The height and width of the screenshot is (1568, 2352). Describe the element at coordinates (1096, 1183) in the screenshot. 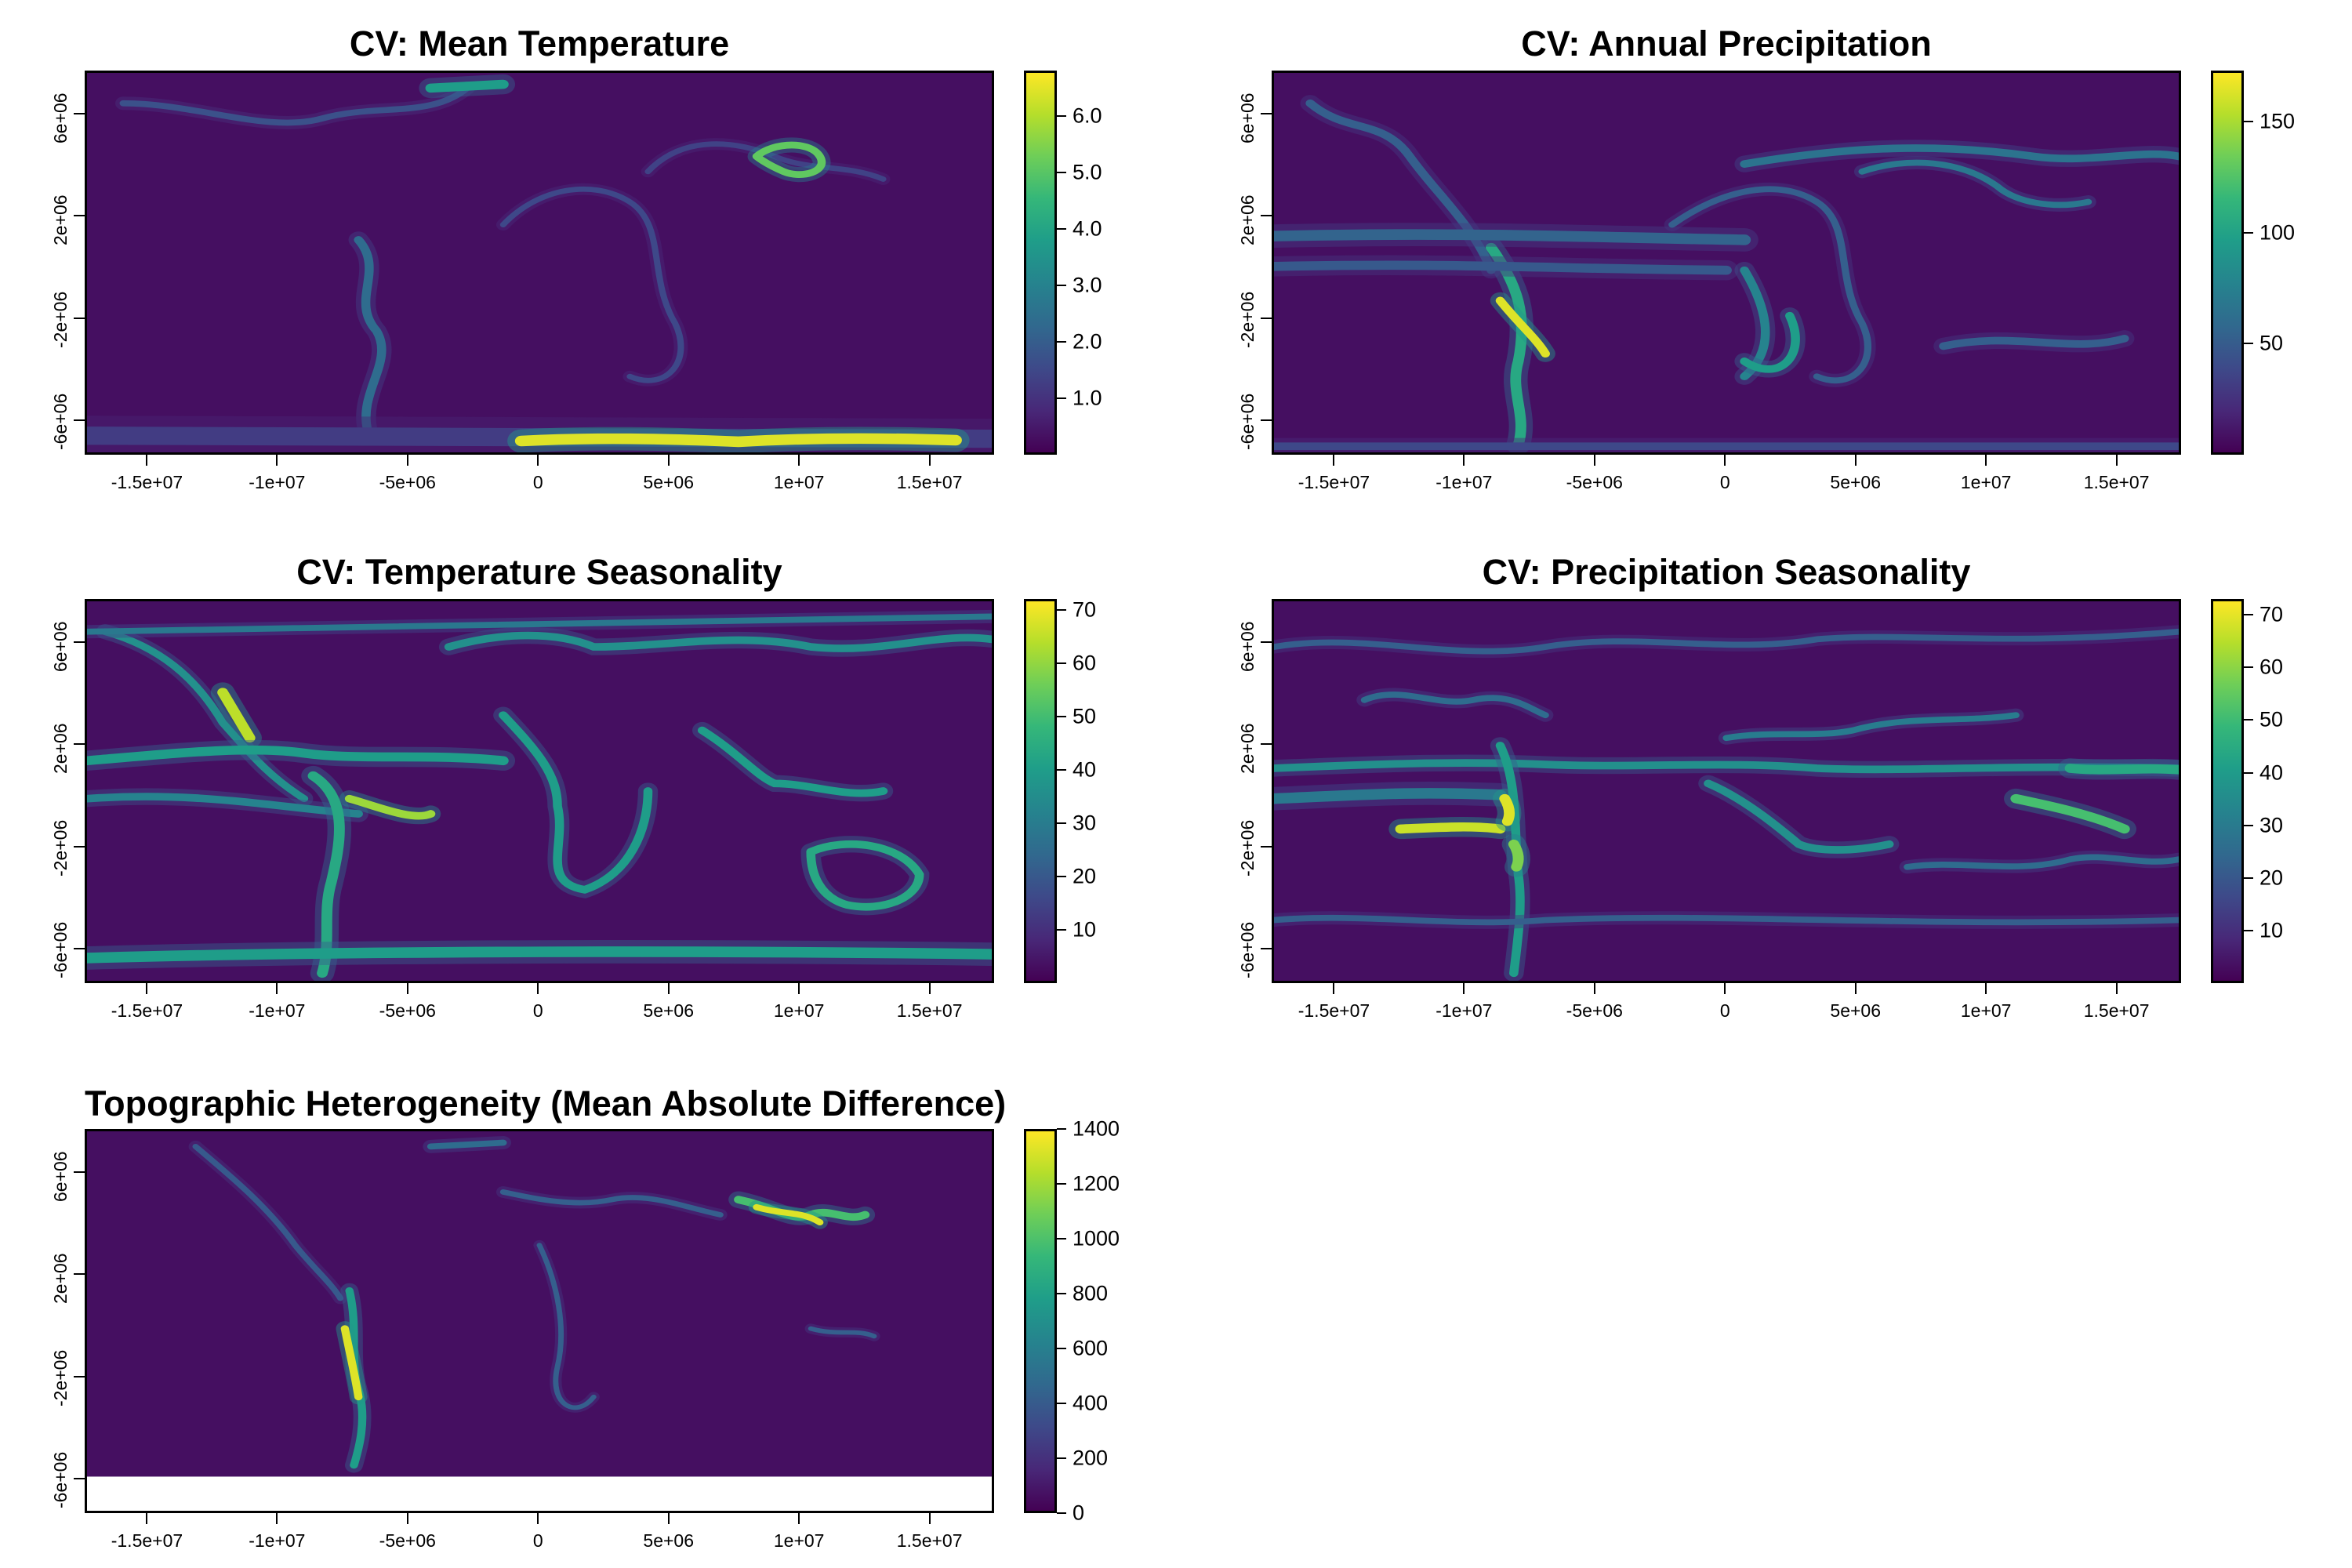

I see `colorbar-tick-label: 1200` at that location.